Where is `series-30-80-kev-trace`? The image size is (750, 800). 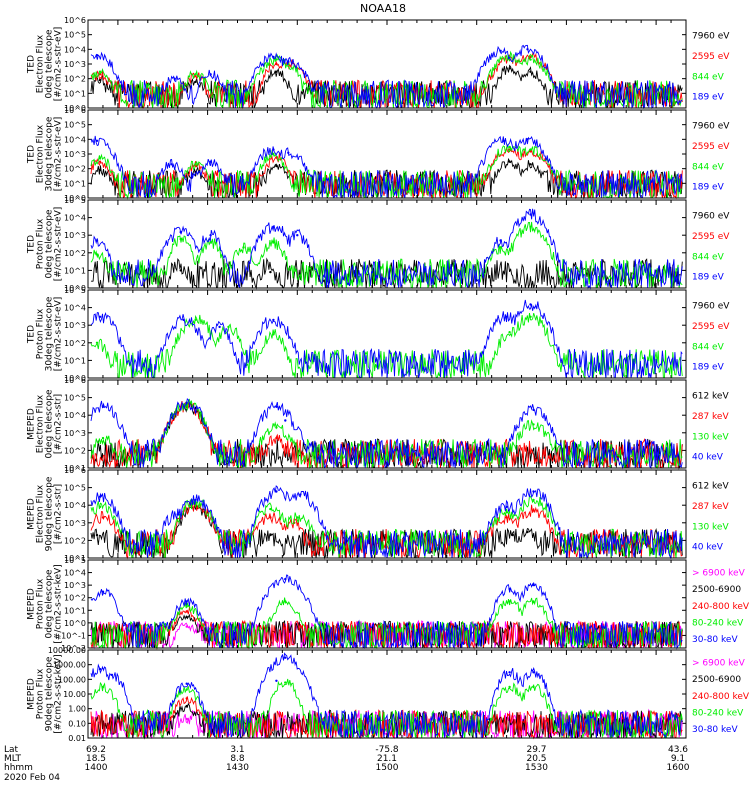
series-30-80-kev-trace is located at coordinates (386, 696).